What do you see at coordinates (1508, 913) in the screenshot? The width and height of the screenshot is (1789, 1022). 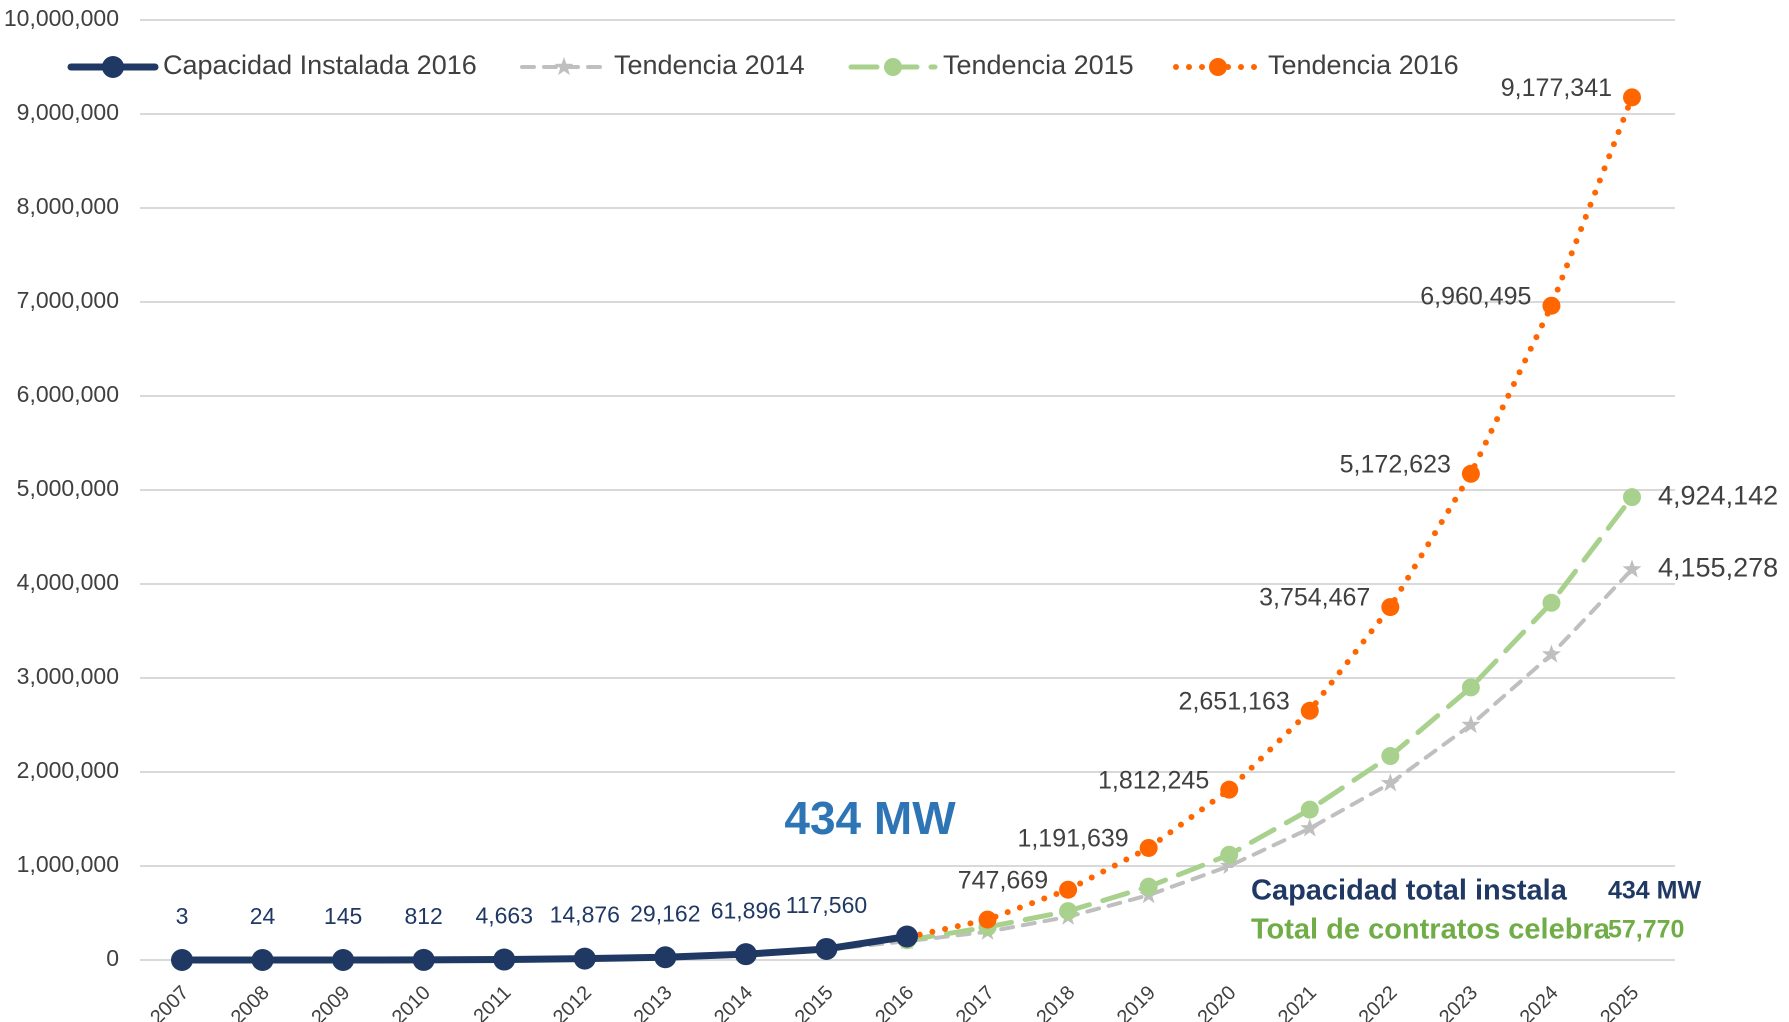 I see `annotation-box` at bounding box center [1508, 913].